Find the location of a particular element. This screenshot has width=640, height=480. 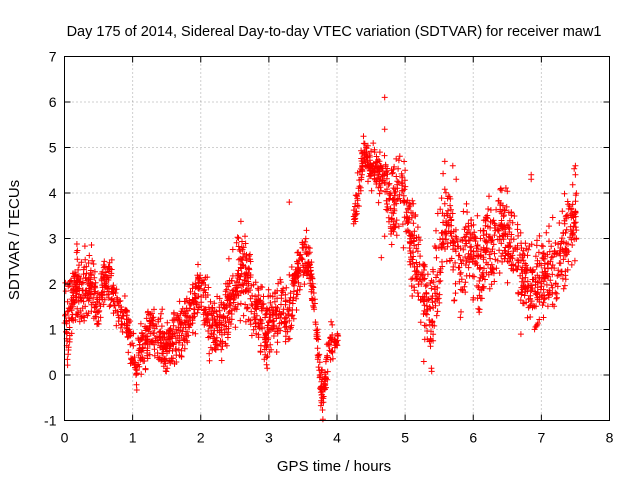

x-tick-label: 6 is located at coordinates (473, 438).